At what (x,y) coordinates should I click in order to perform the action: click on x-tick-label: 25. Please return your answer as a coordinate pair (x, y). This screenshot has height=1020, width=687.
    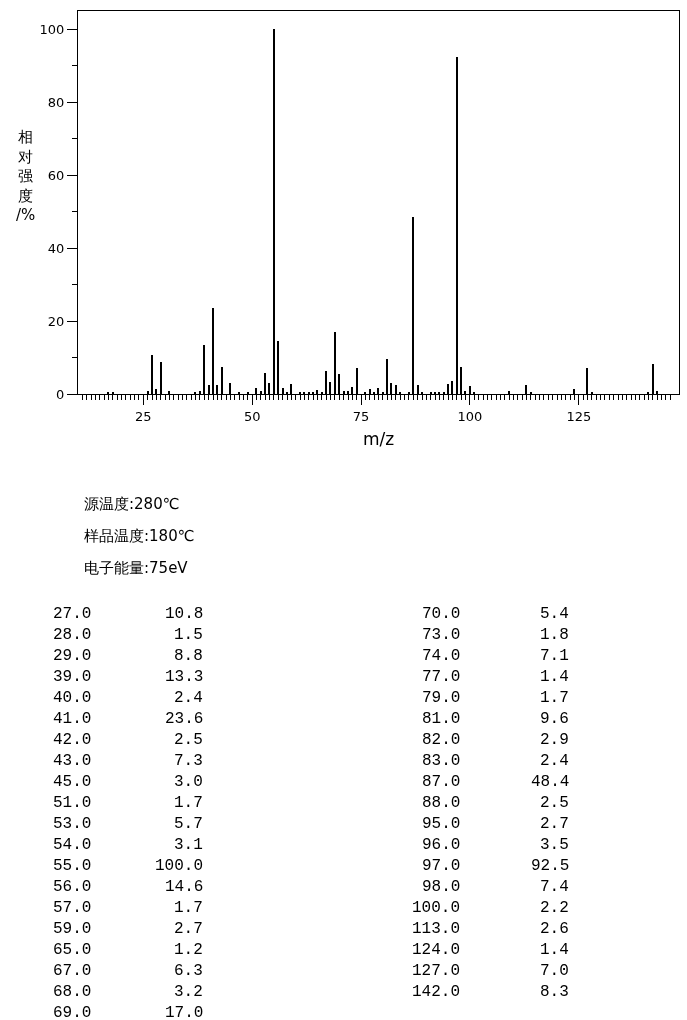
    Looking at the image, I should click on (143, 416).